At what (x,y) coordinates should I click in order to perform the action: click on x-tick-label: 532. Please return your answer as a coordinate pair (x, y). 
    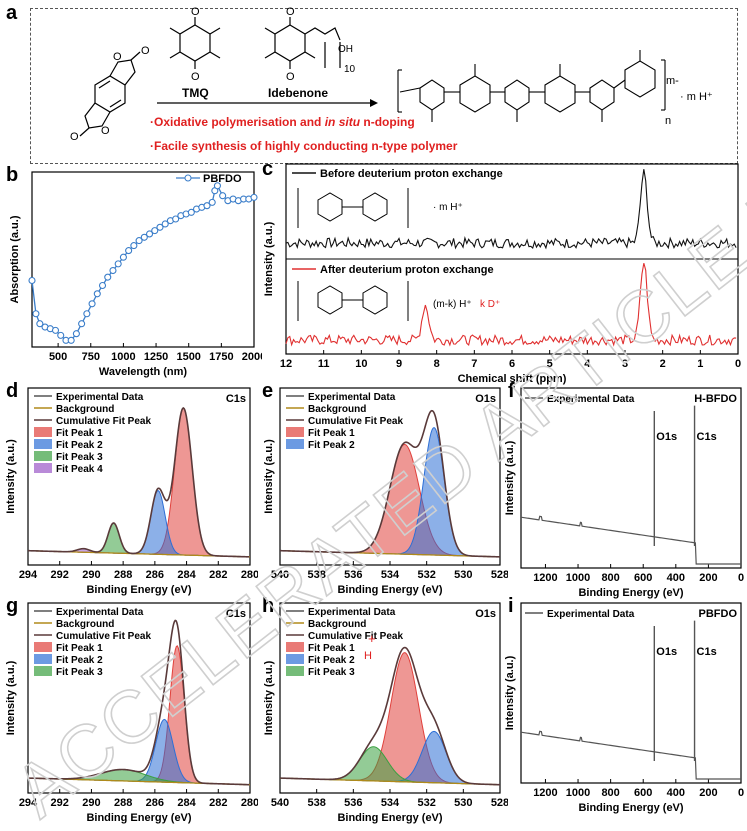
    Looking at the image, I should click on (426, 803).